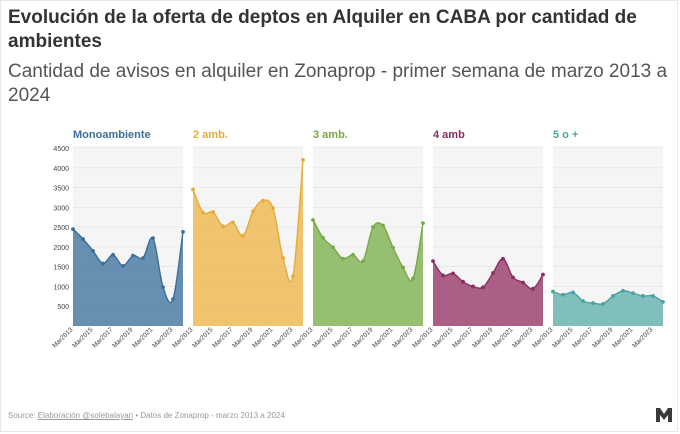 Image resolution: width=680 pixels, height=434 pixels. What do you see at coordinates (61, 169) in the screenshot?
I see `y-tick-label: 4000` at bounding box center [61, 169].